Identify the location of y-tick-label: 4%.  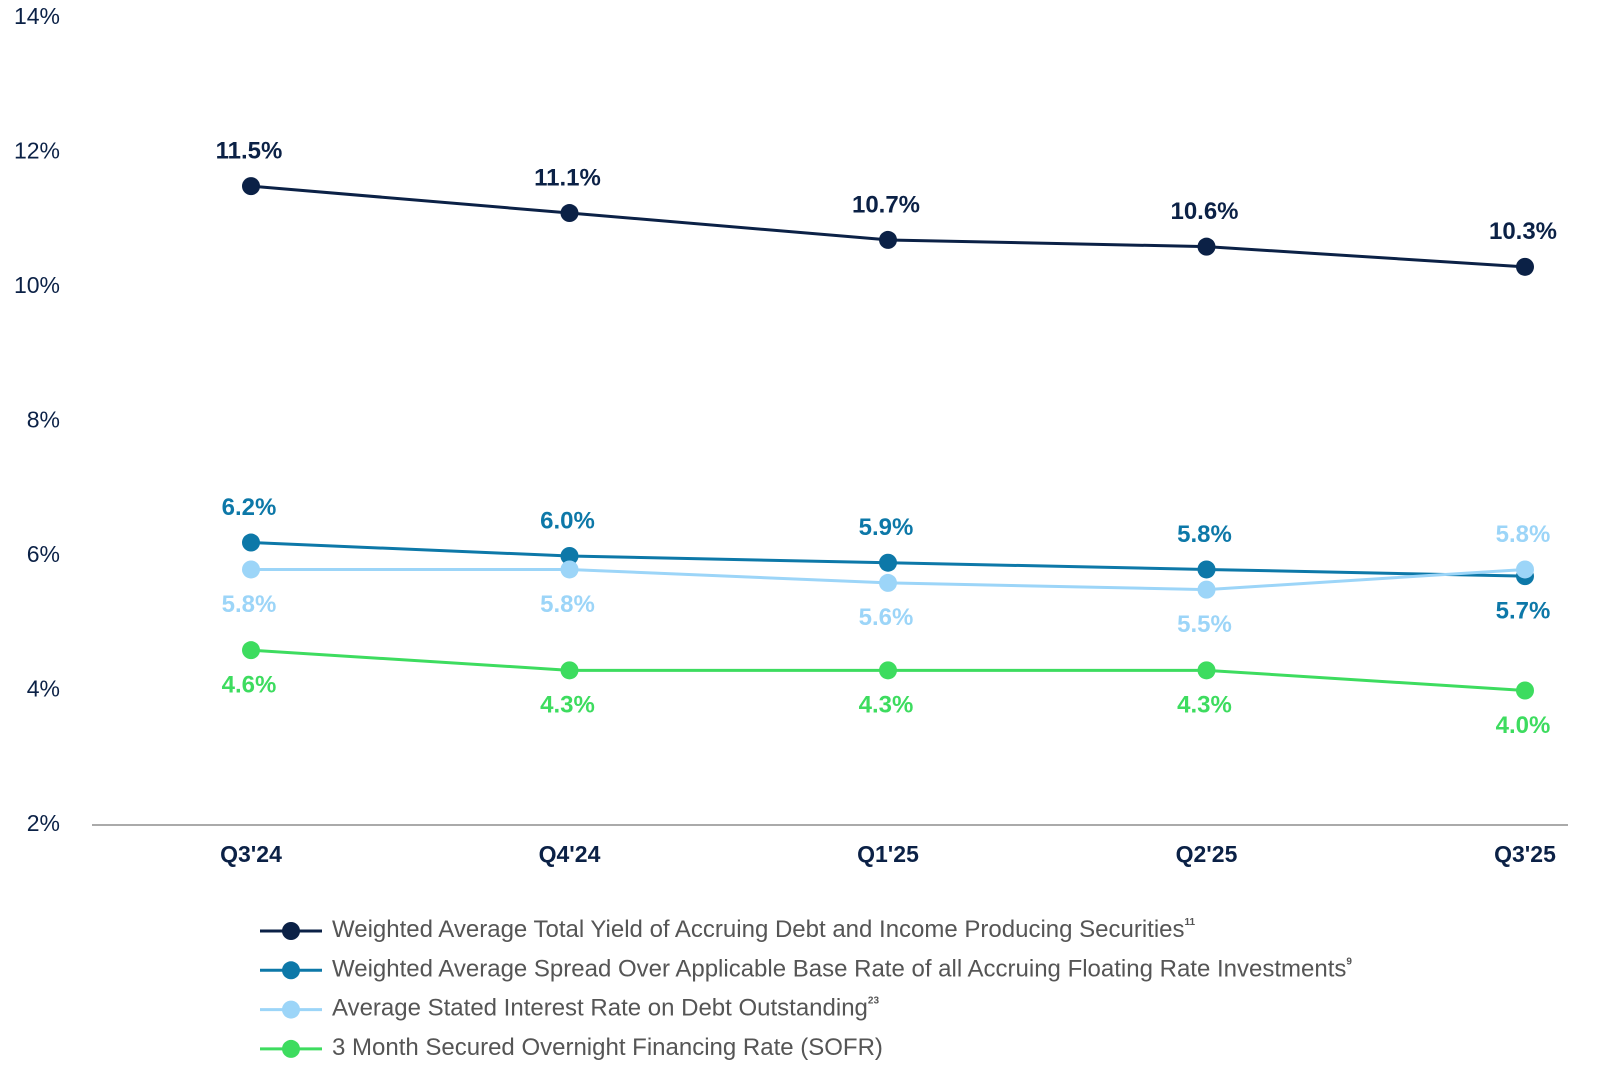
(43, 689).